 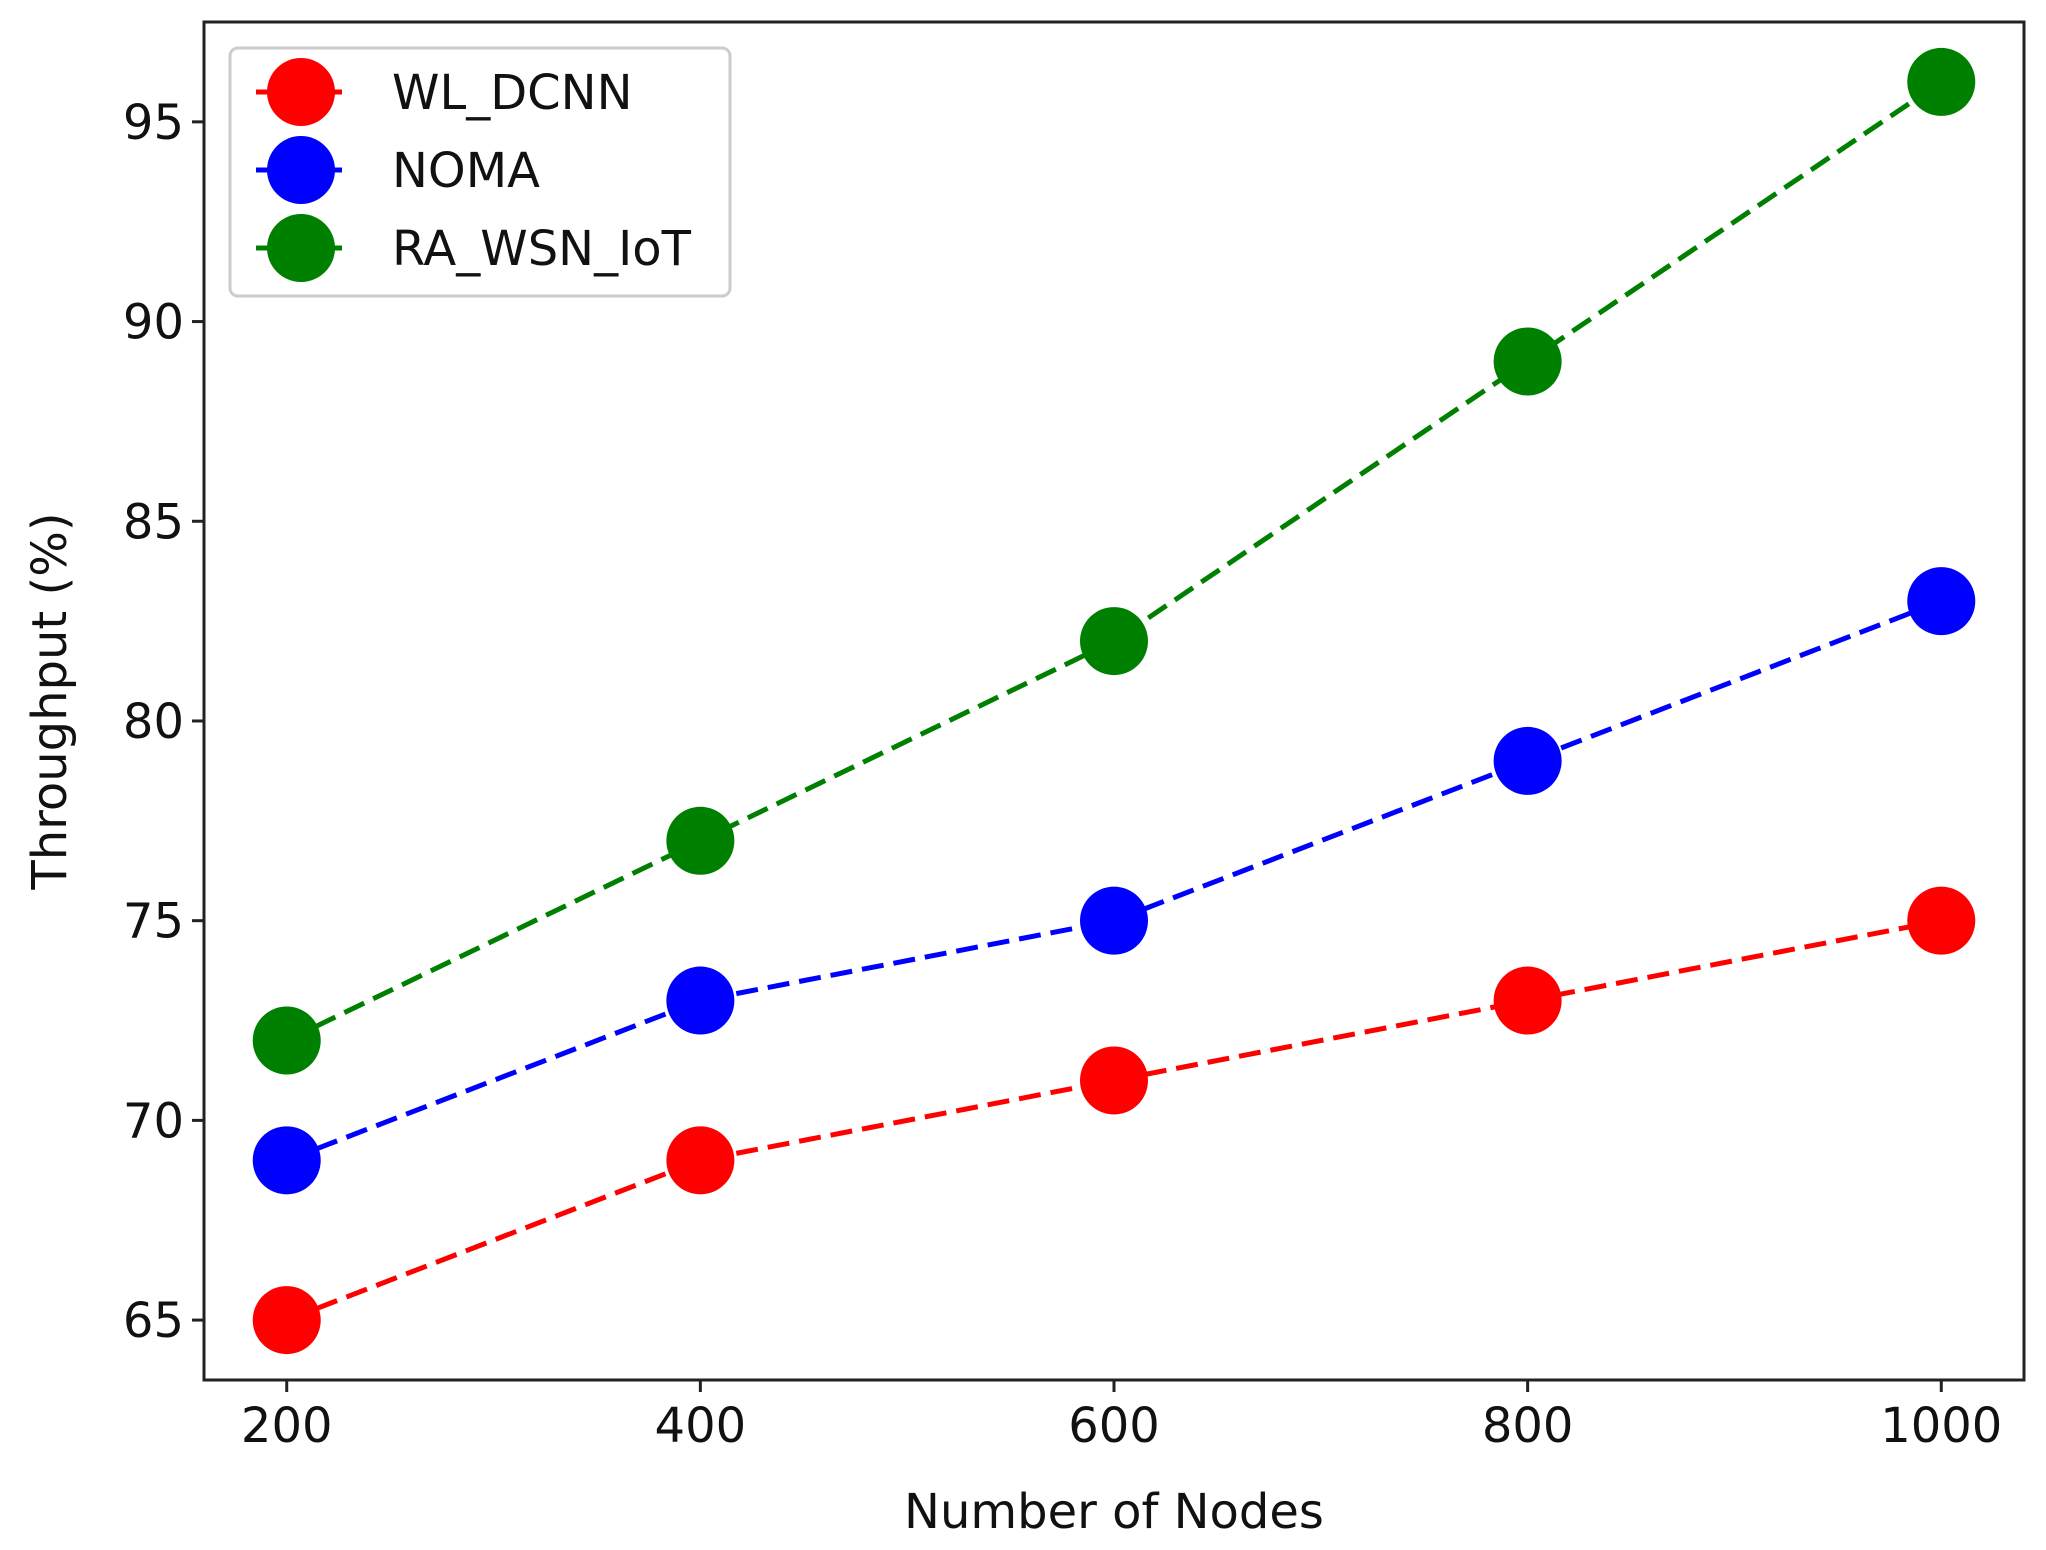 I want to click on legend: WL_DCNN NOMA RA_WSN_IoT, so click(x=480, y=172).